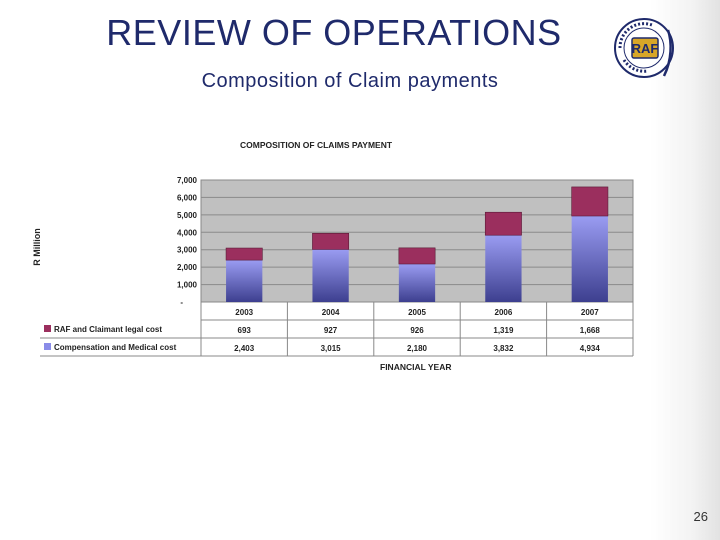 The height and width of the screenshot is (540, 720). What do you see at coordinates (244, 312) in the screenshot?
I see `x-category-label: 2003` at bounding box center [244, 312].